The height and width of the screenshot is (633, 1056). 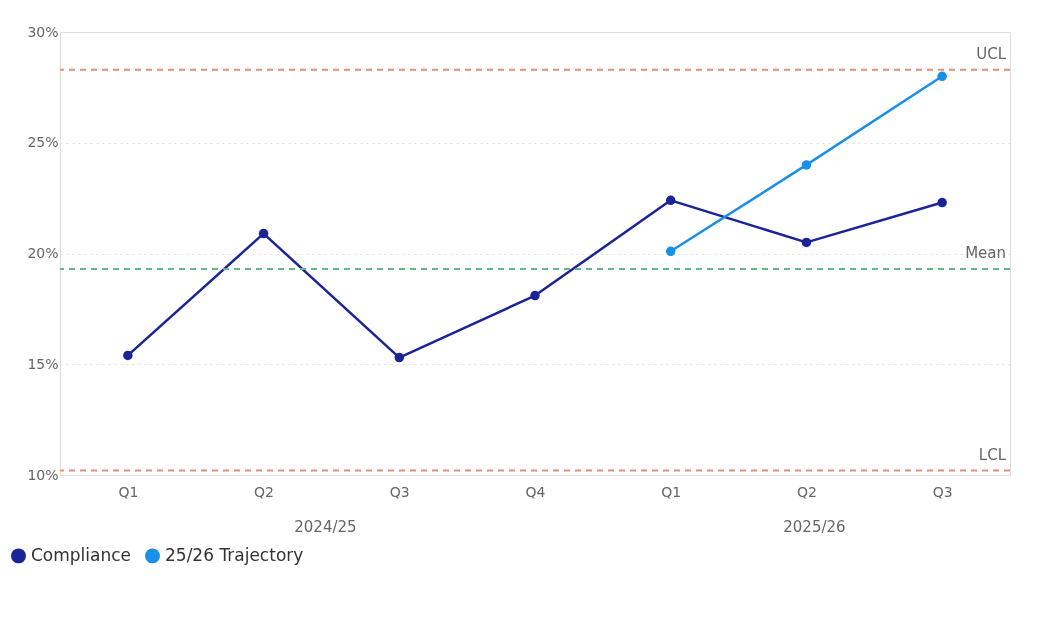 I want to click on text: 2025/26, so click(x=814, y=527).